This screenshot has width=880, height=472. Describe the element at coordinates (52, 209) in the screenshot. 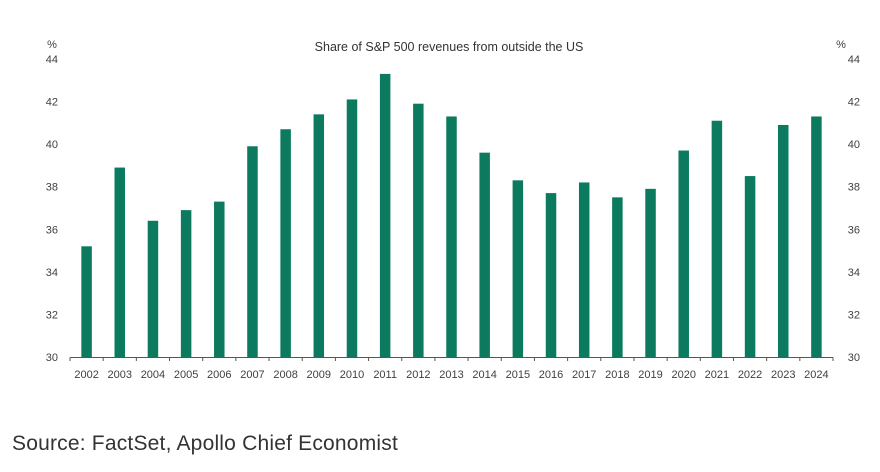

I see `left-y-axis: 30 32 34 36 38 40 42 44` at that location.